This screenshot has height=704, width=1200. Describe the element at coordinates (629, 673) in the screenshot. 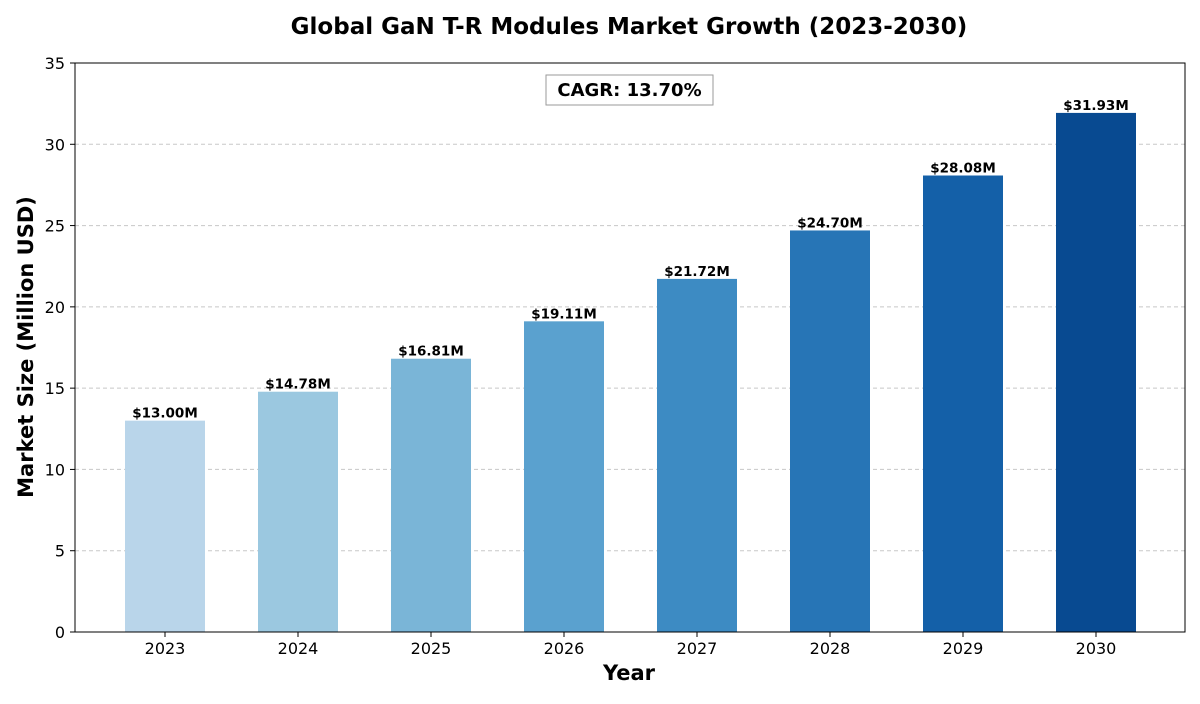

I see `x-axis-label: Year` at that location.